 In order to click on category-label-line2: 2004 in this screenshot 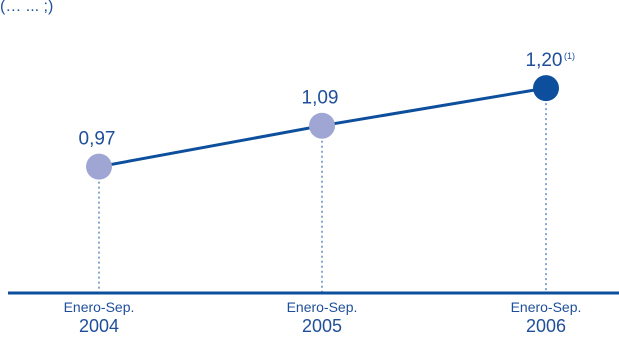, I will do `click(99, 326)`.